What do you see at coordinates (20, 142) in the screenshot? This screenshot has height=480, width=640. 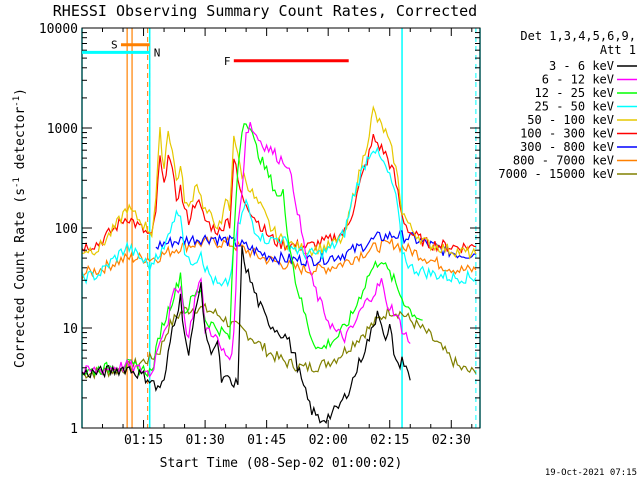 I see `y-axis-label-part2: detector` at bounding box center [20, 142].